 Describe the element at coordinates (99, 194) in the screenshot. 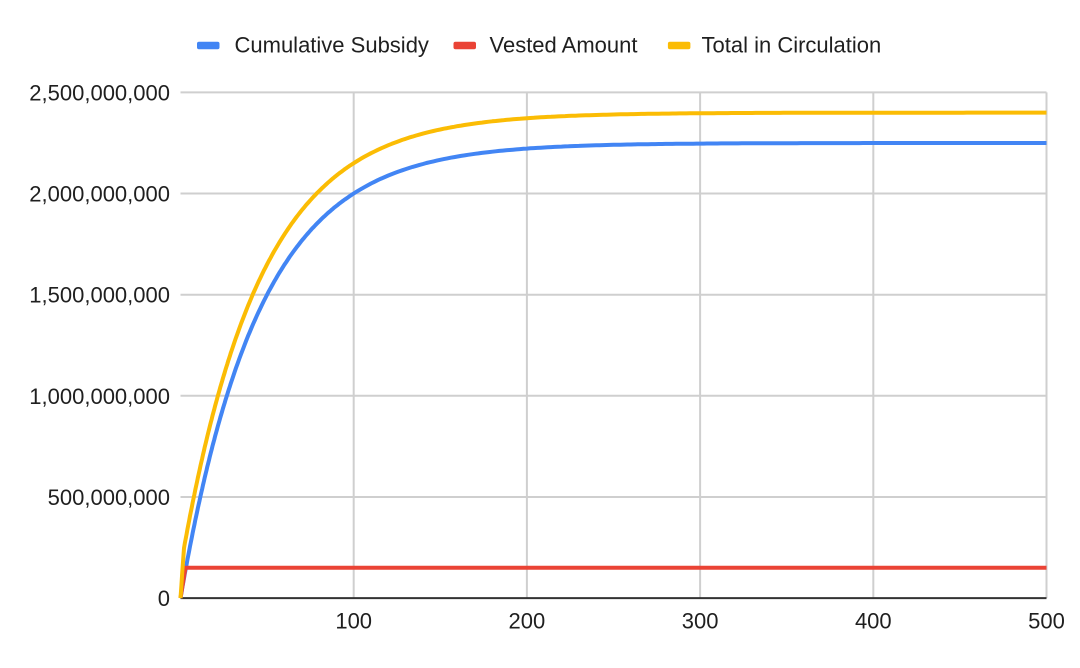

I see `svg-text: 2,000,000,000` at that location.